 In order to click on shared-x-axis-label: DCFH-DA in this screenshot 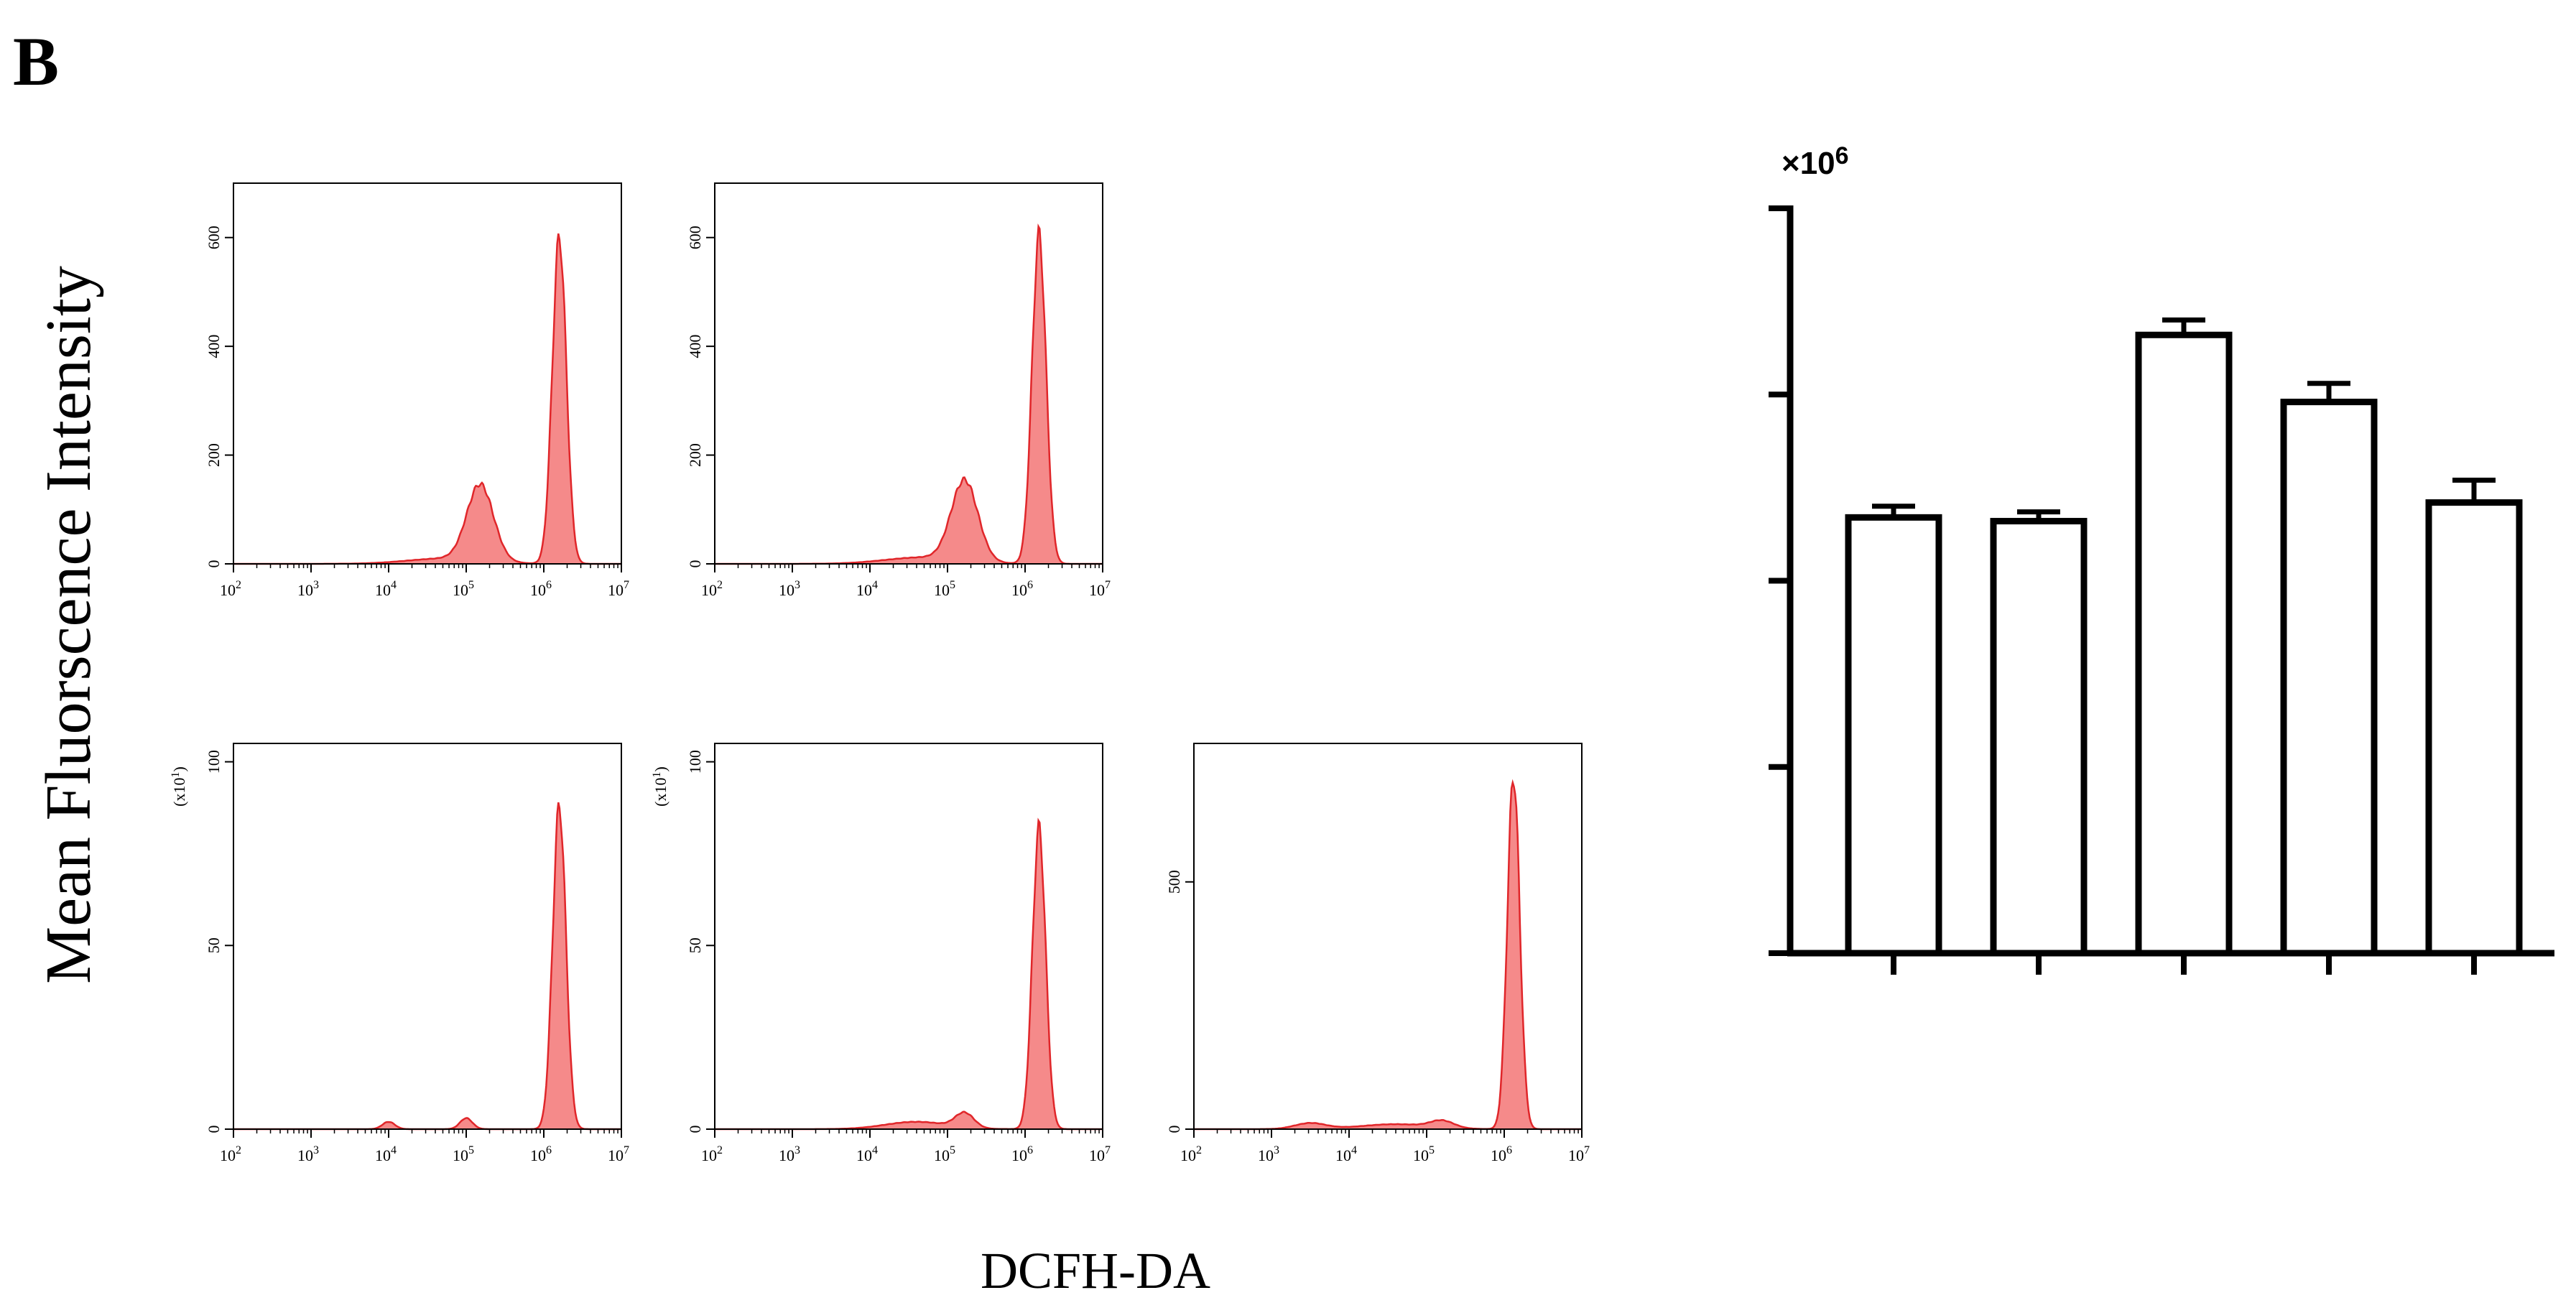, I will do `click(1095, 1270)`.